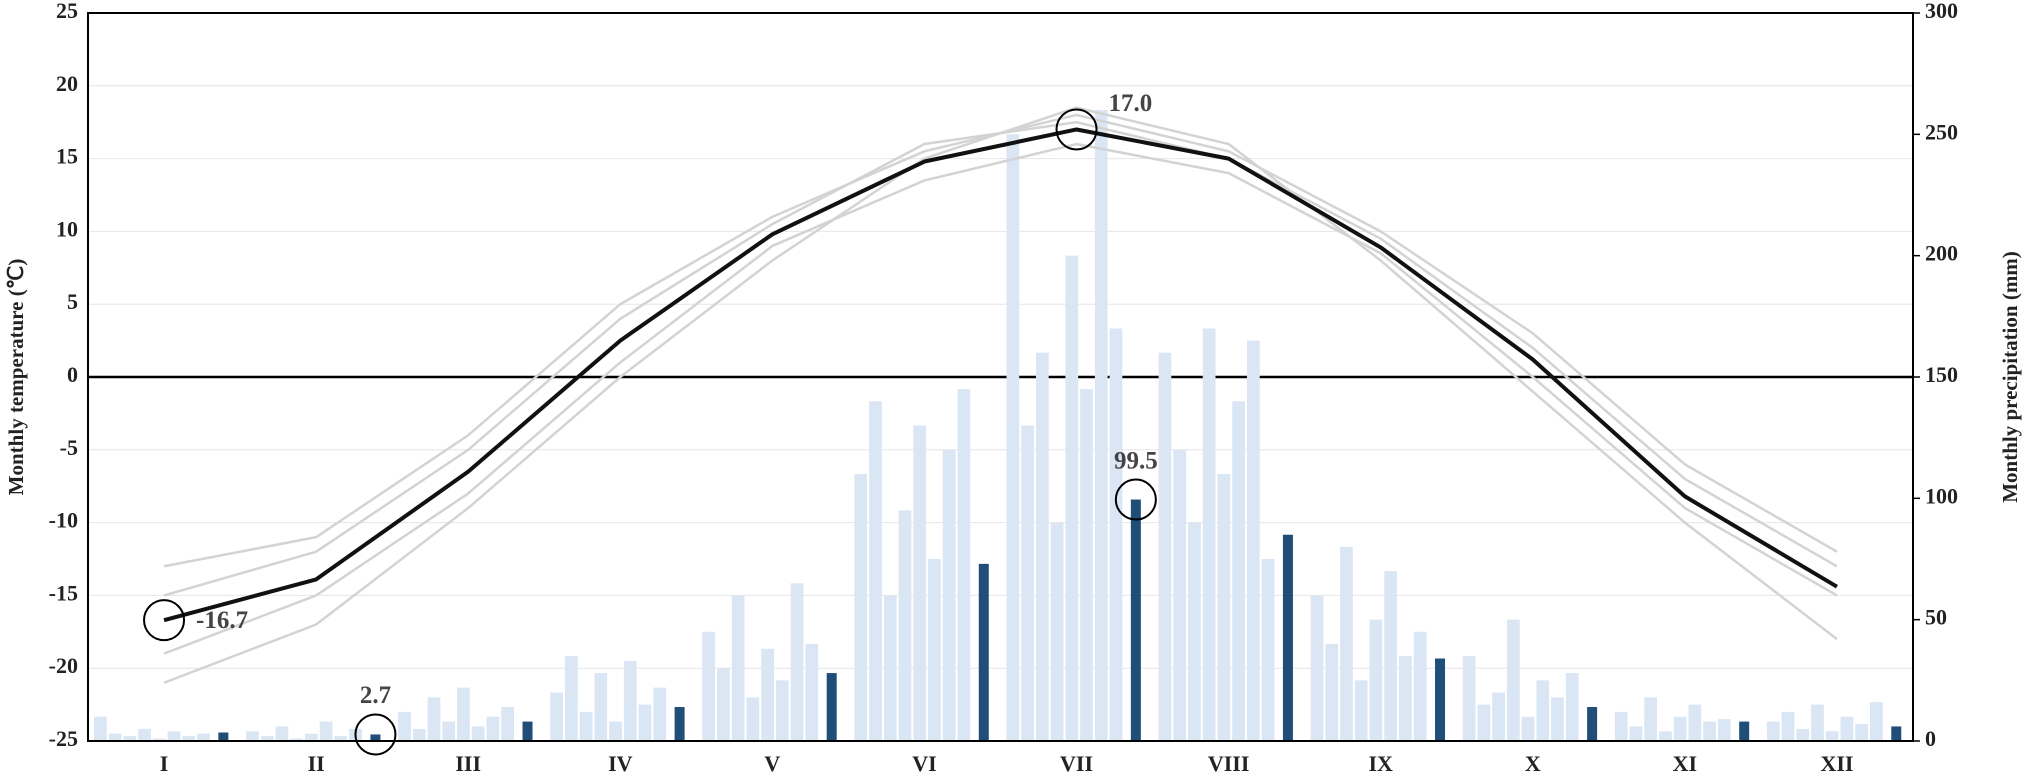 The width and height of the screenshot is (2029, 782). I want to click on y-tick-label: -15, so click(63, 592).